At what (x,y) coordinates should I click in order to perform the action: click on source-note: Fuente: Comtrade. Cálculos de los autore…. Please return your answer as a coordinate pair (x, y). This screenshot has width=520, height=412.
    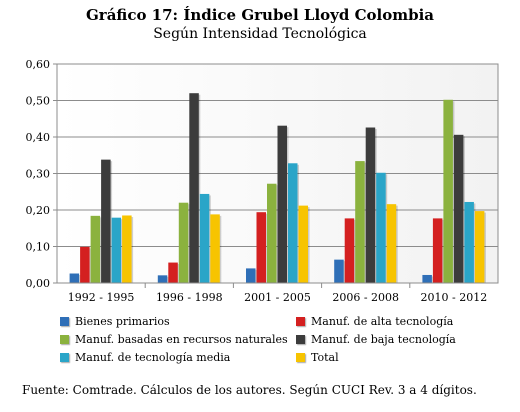
    Looking at the image, I should click on (249, 390).